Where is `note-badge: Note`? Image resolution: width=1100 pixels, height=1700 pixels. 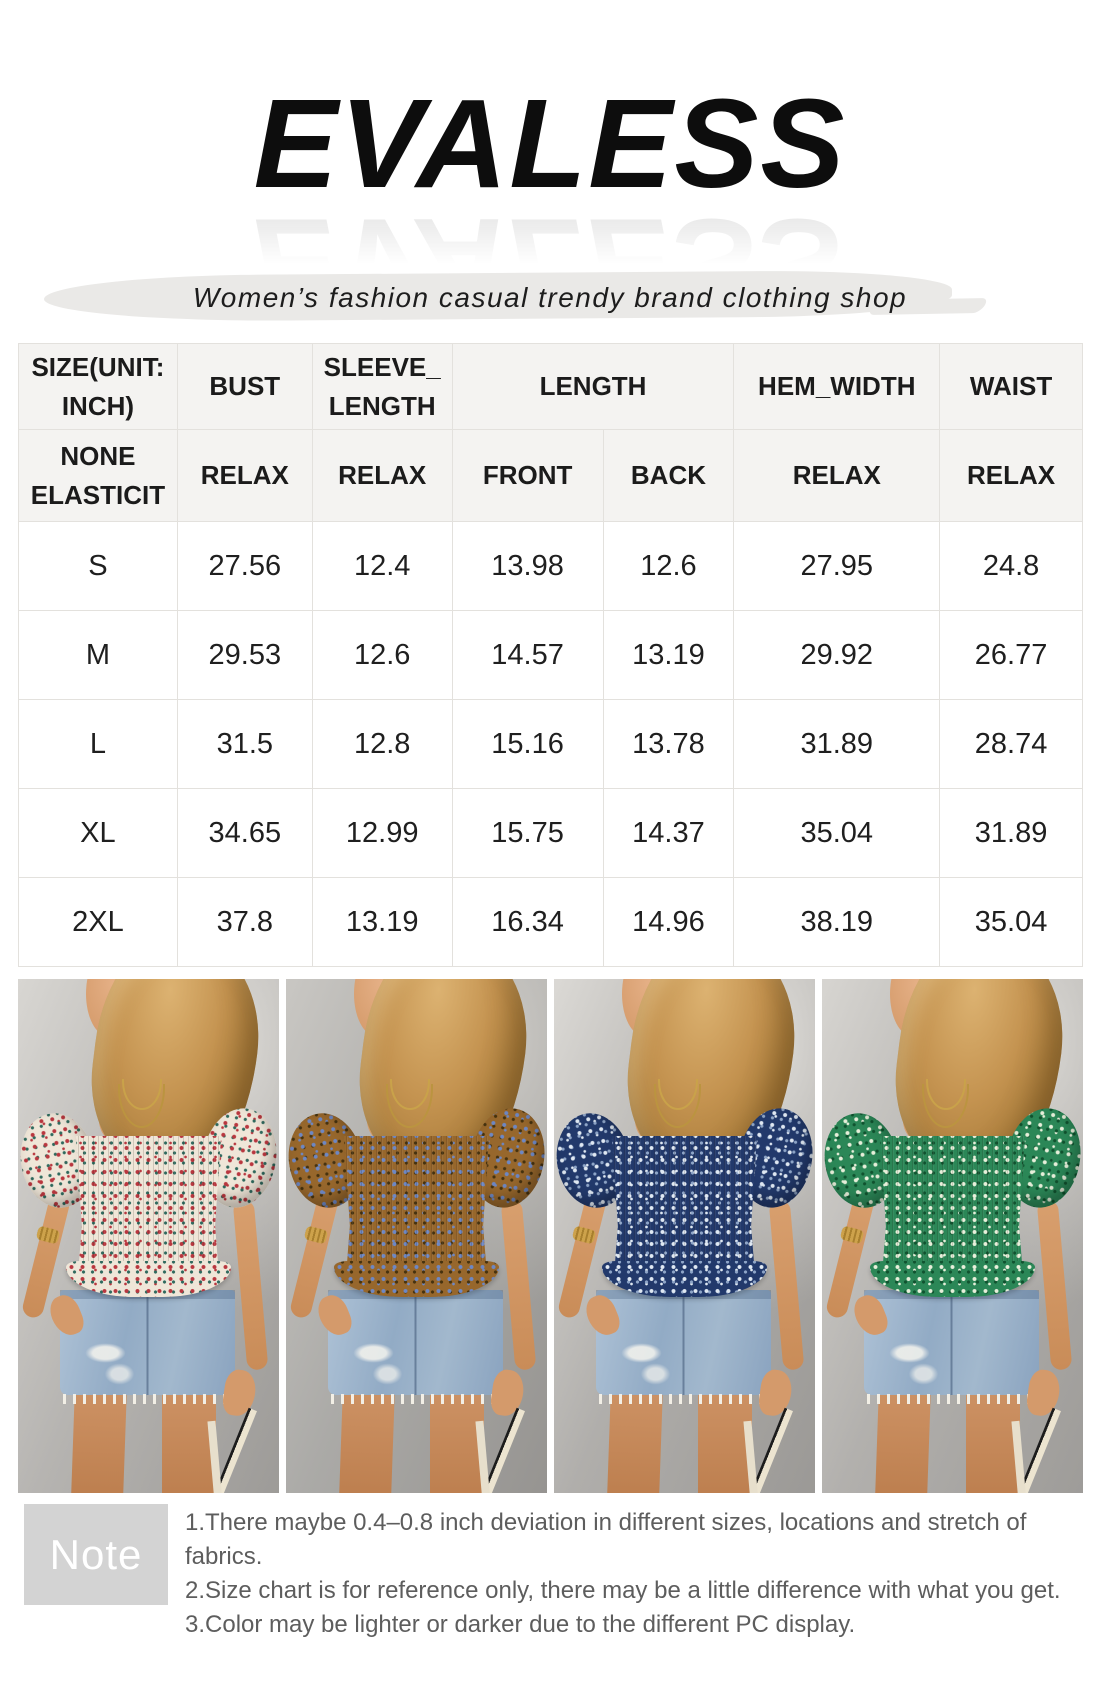 note-badge: Note is located at coordinates (96, 1554).